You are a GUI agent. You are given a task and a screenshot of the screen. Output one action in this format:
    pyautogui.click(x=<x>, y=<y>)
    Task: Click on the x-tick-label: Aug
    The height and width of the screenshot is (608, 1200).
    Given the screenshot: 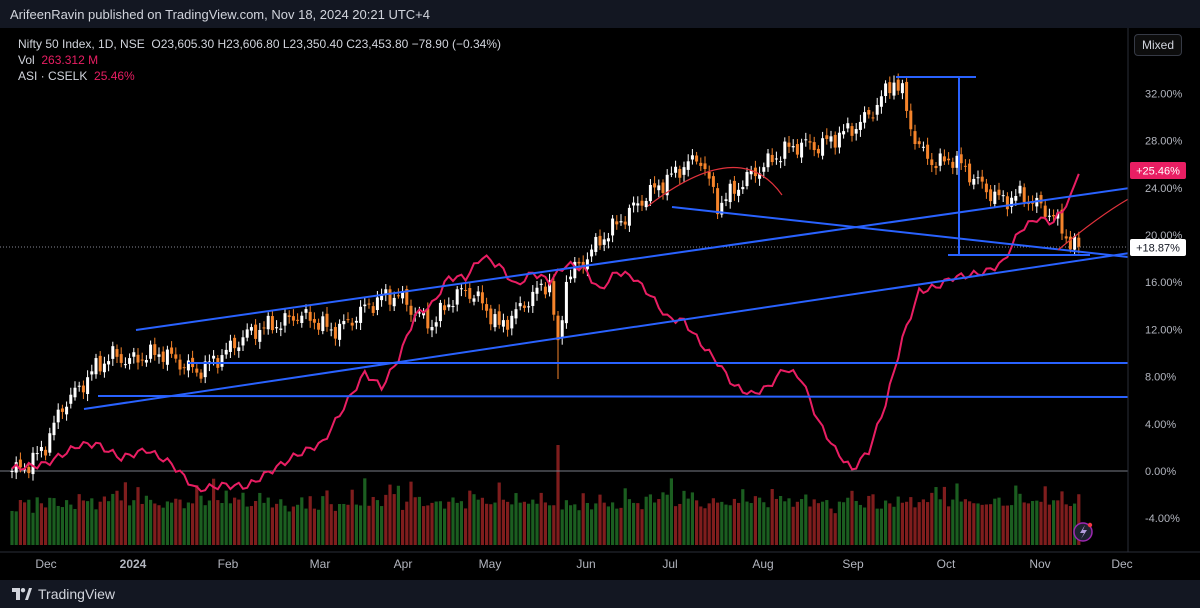 What is the action you would take?
    pyautogui.click(x=762, y=564)
    